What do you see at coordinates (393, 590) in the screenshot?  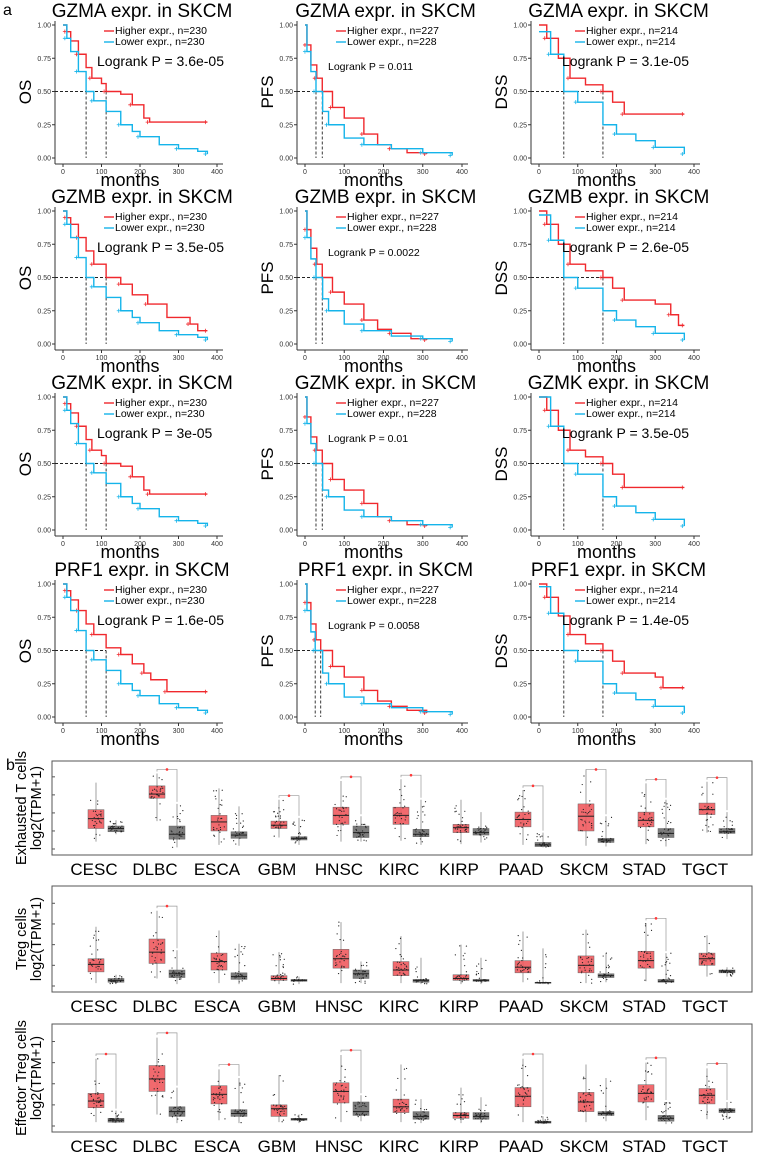 I see `legend-label-higher: Higher expr., n=227` at bounding box center [393, 590].